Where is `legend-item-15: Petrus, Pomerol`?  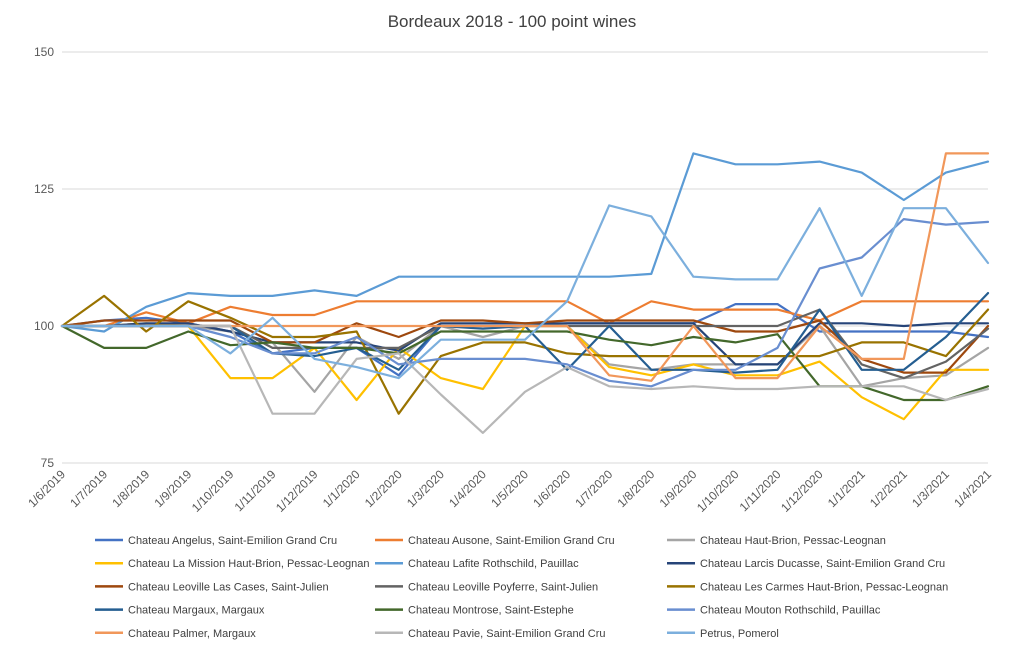
legend-item-15: Petrus, Pomerol is located at coordinates (723, 634).